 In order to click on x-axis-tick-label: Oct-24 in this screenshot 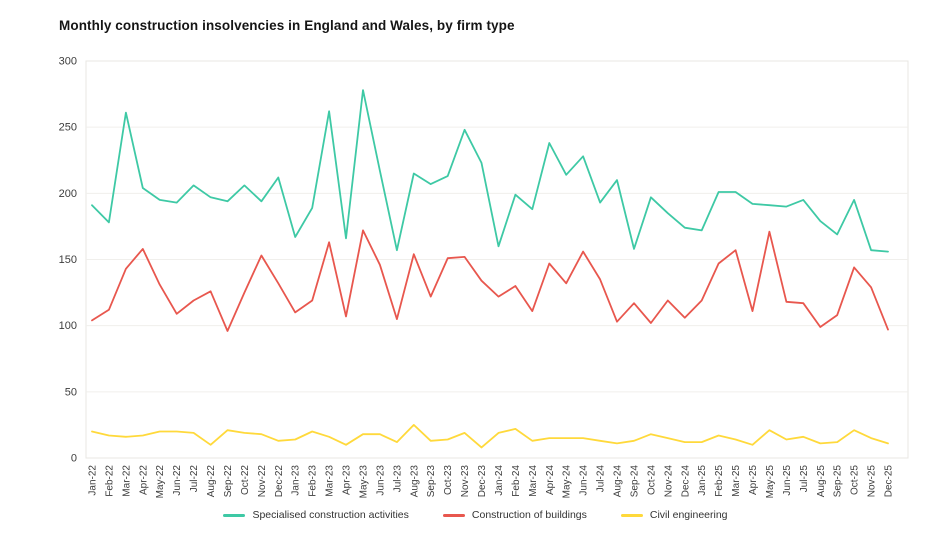, I will do `click(651, 480)`.